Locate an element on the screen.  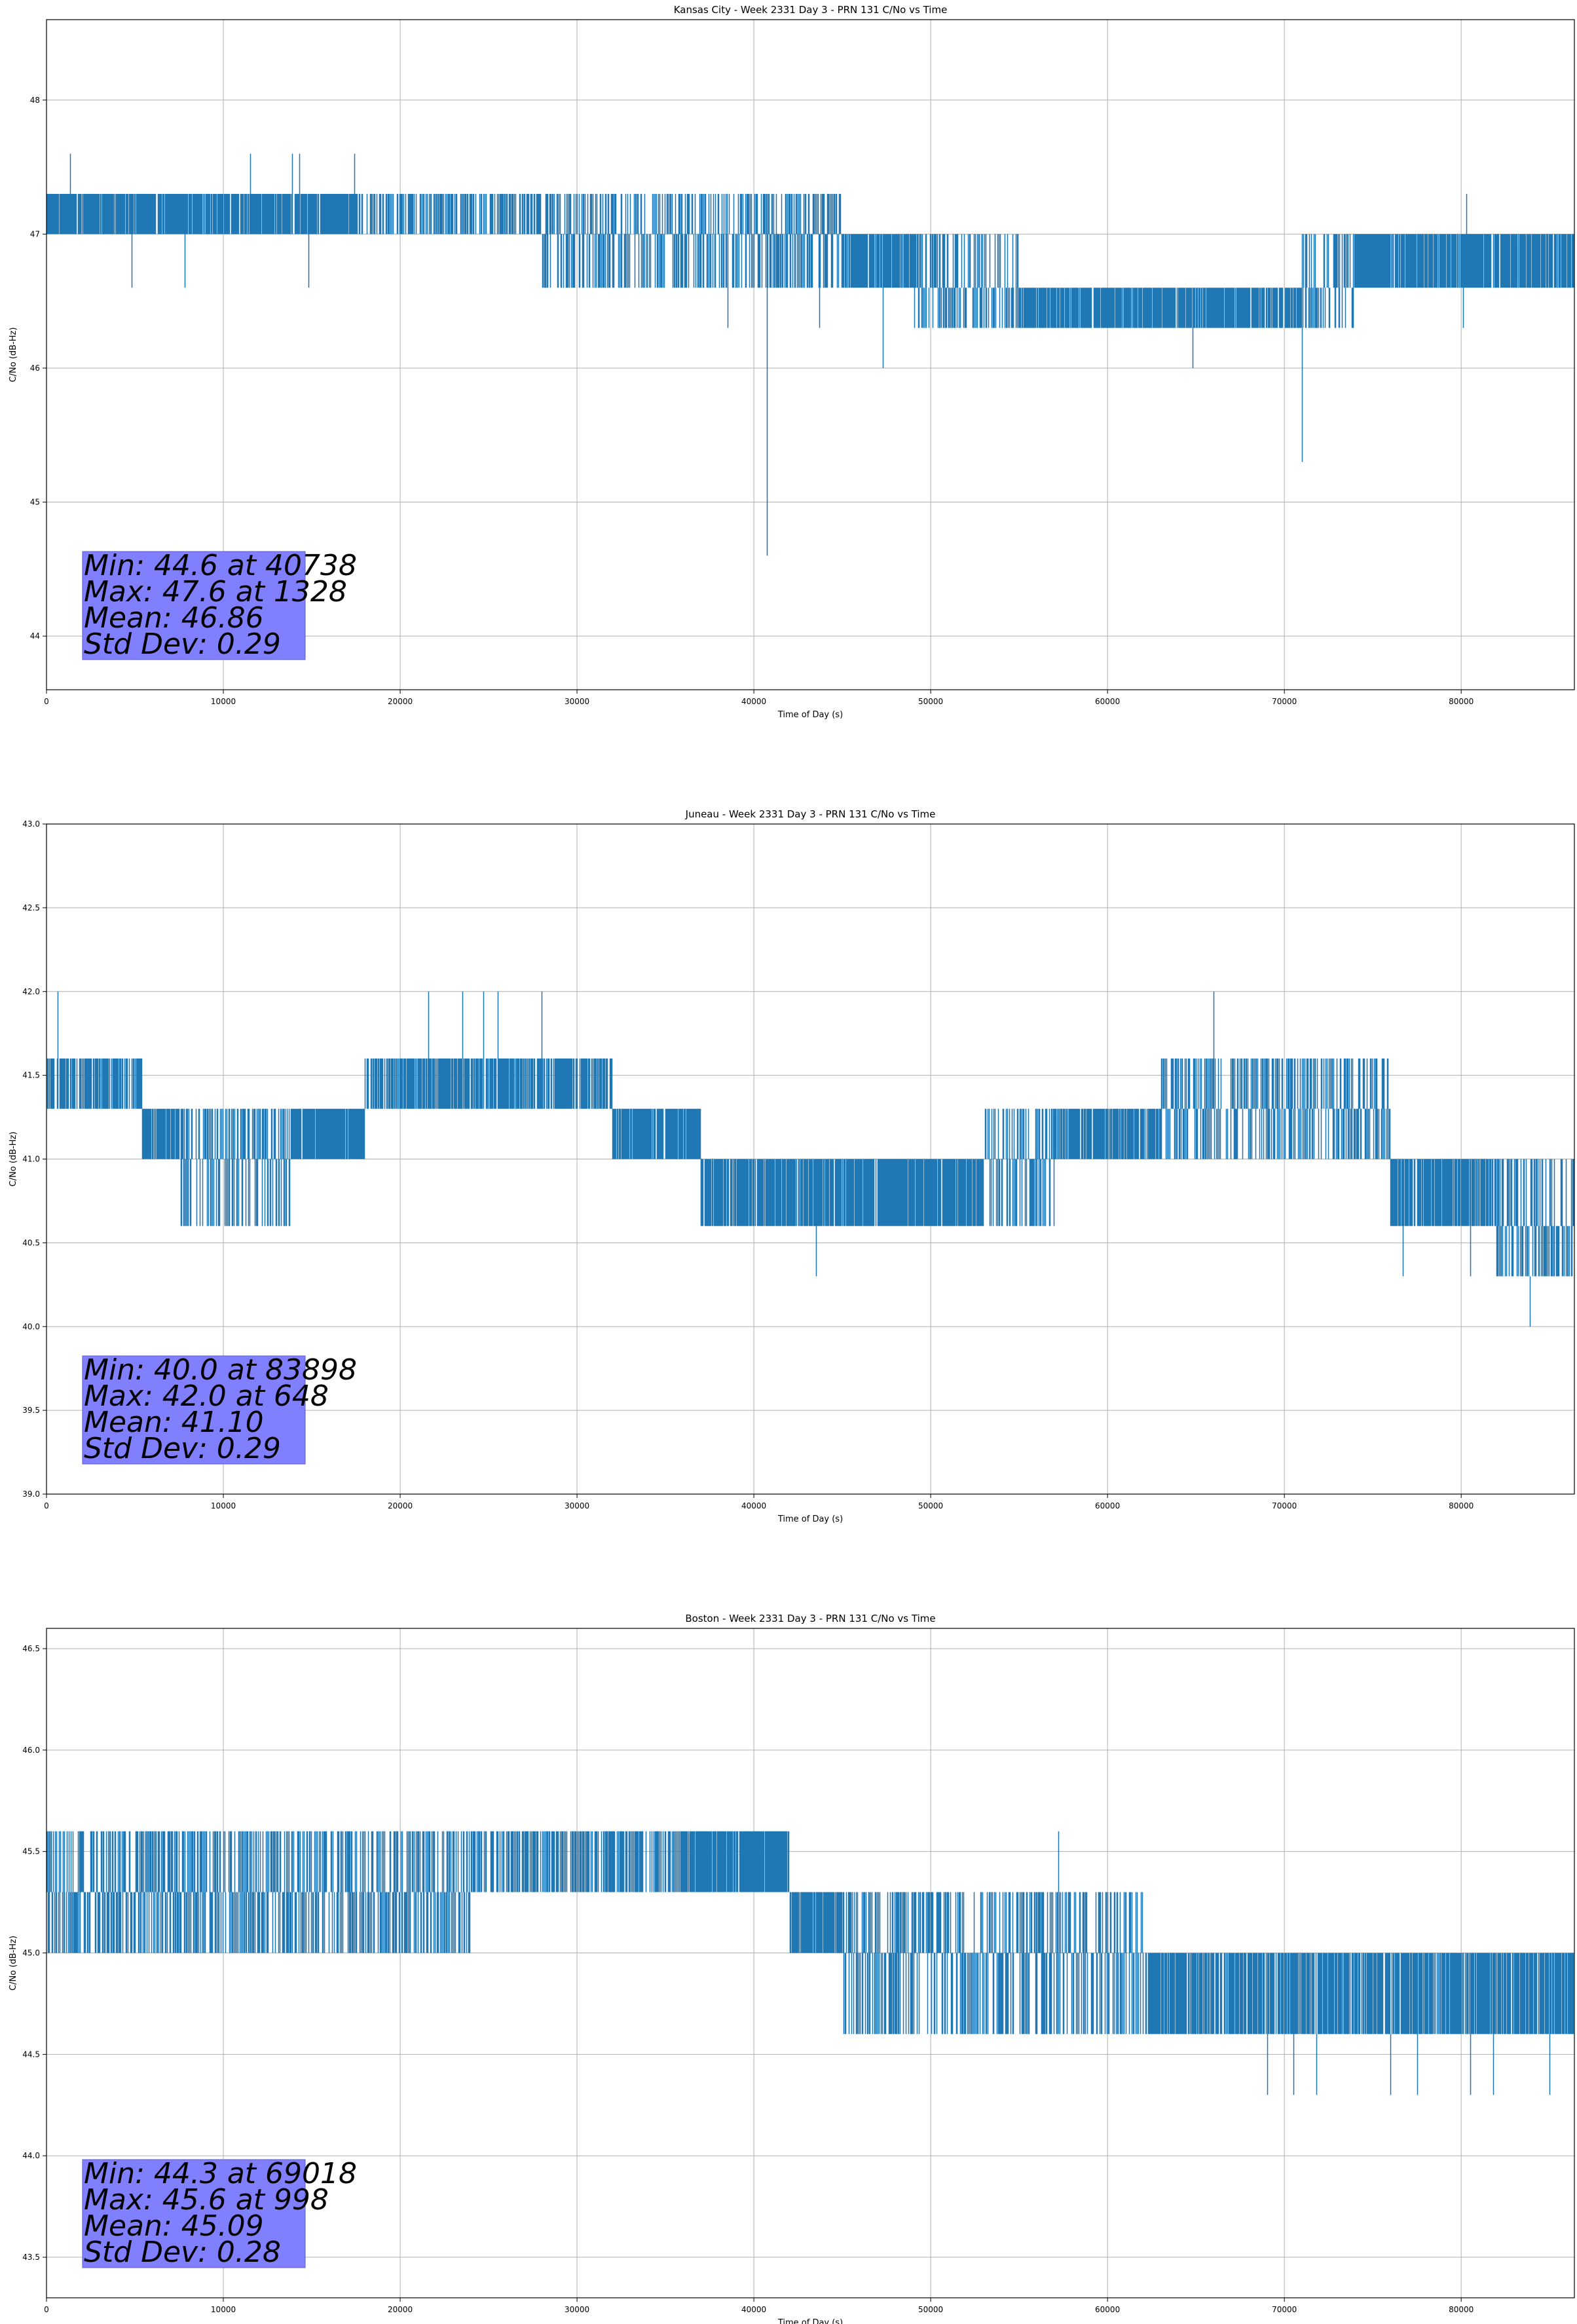
y-tick-label: 44.0 is located at coordinates (31, 2155).